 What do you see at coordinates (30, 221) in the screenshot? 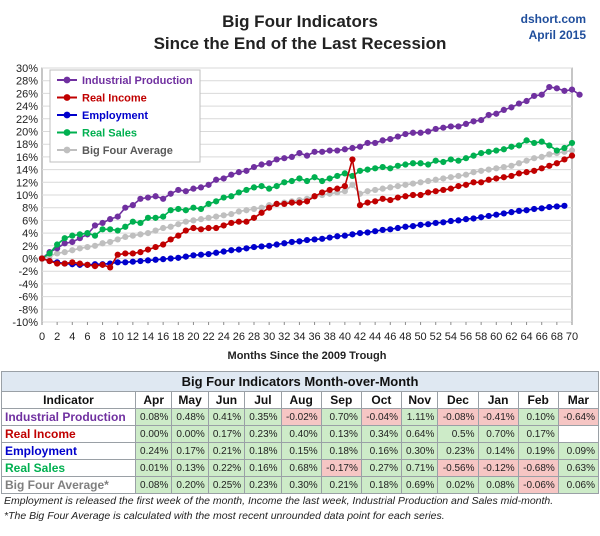
I see `y-tick-label: 6%` at bounding box center [30, 221].